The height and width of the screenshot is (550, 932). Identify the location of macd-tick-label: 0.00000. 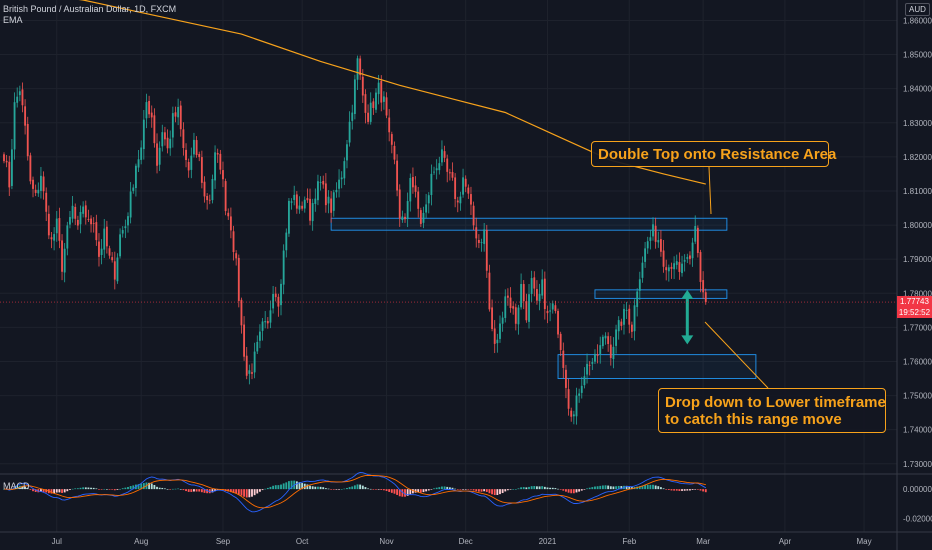
(917, 489).